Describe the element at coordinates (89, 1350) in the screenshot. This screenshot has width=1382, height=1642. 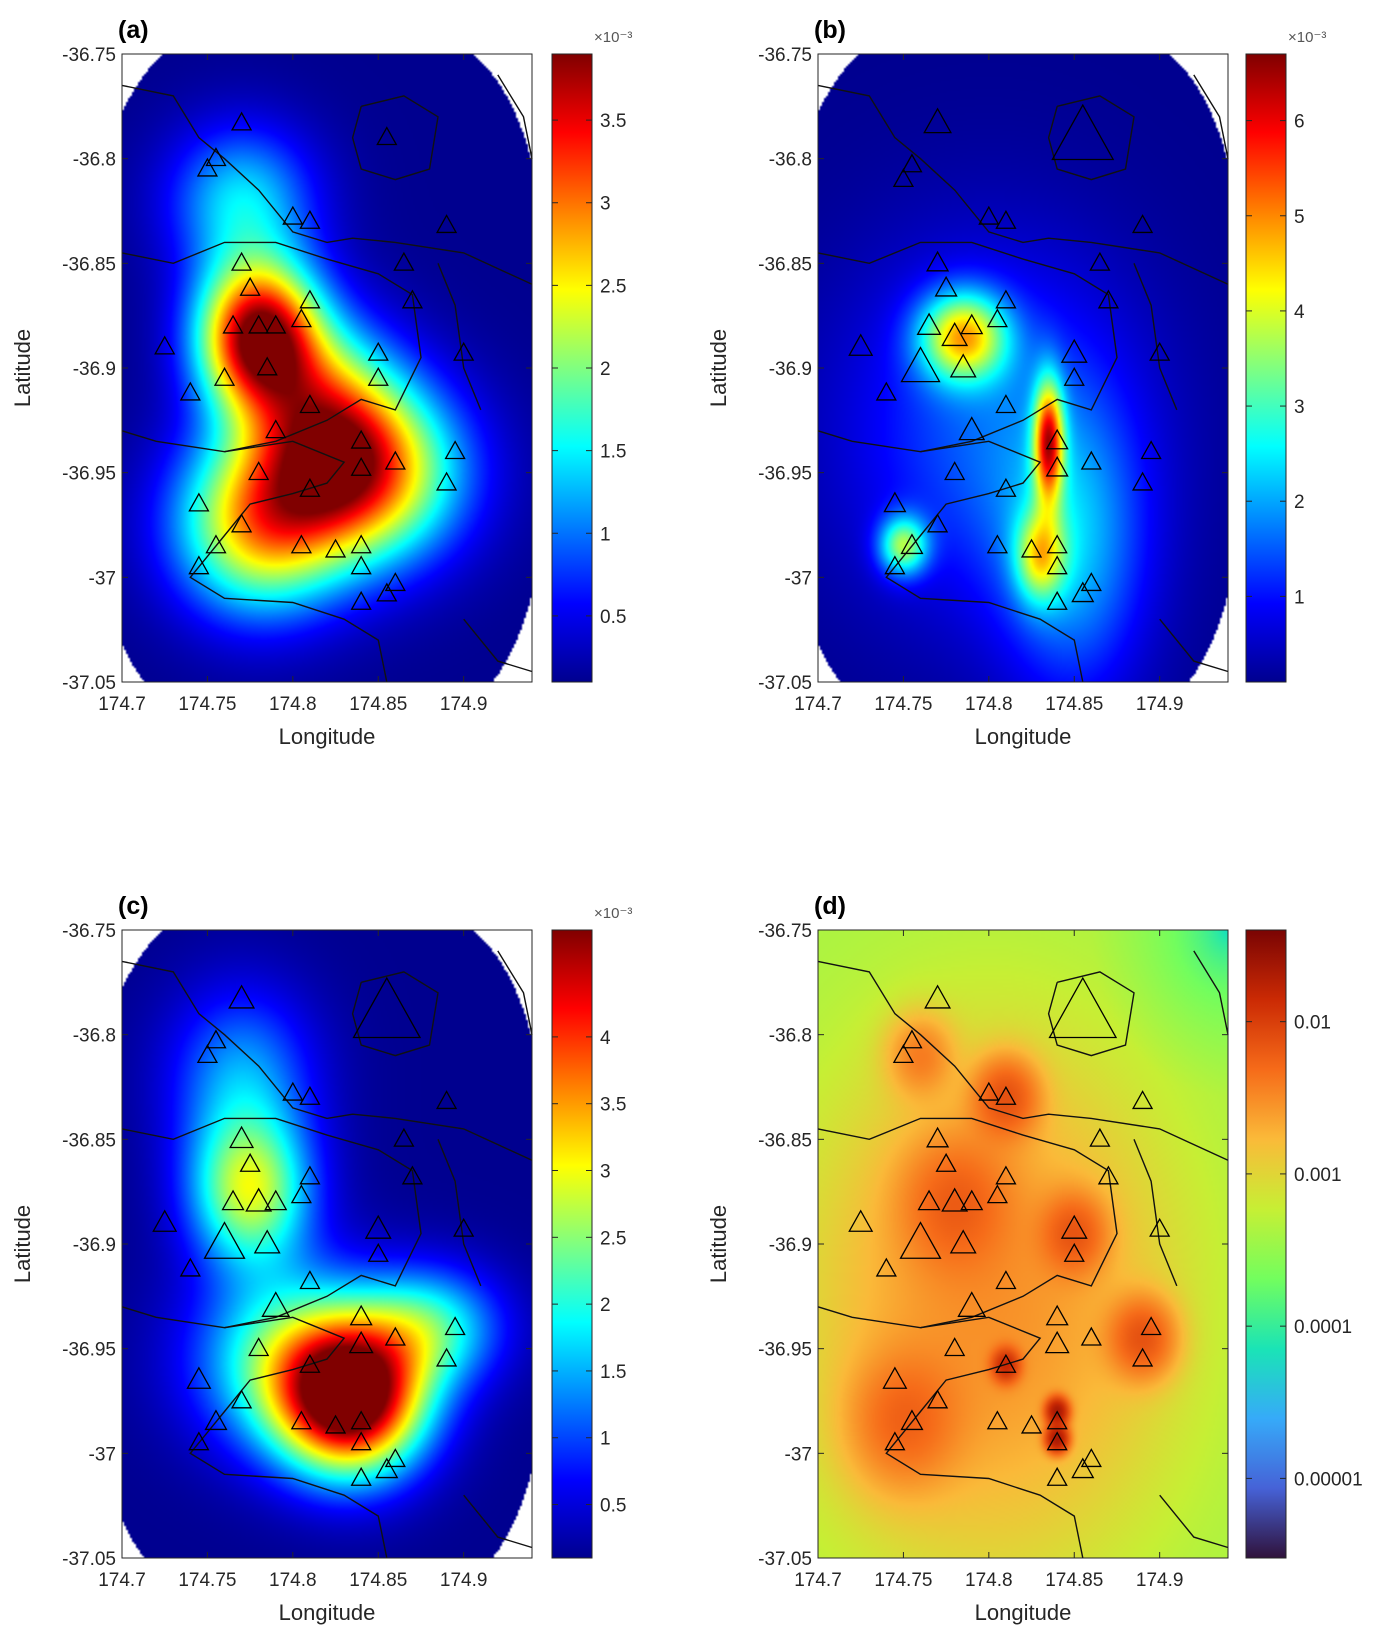
I see `y-tick-label: -36.95` at that location.